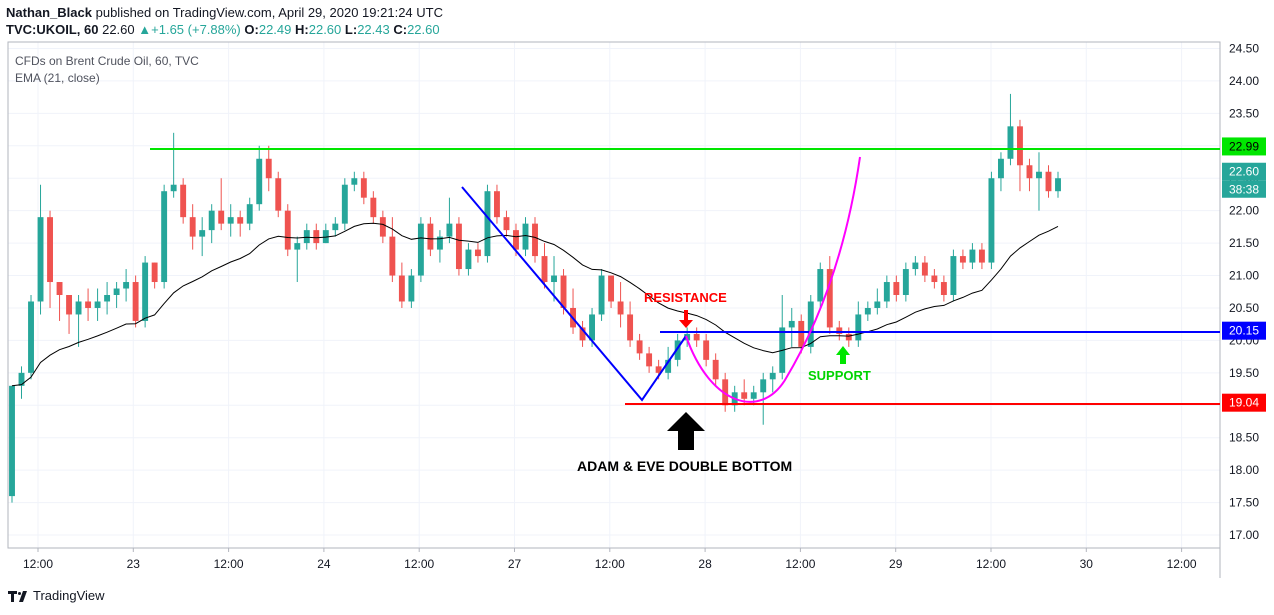 The height and width of the screenshot is (615, 1274). Describe the element at coordinates (1244, 211) in the screenshot. I see `price-tick-label: 22.00` at that location.